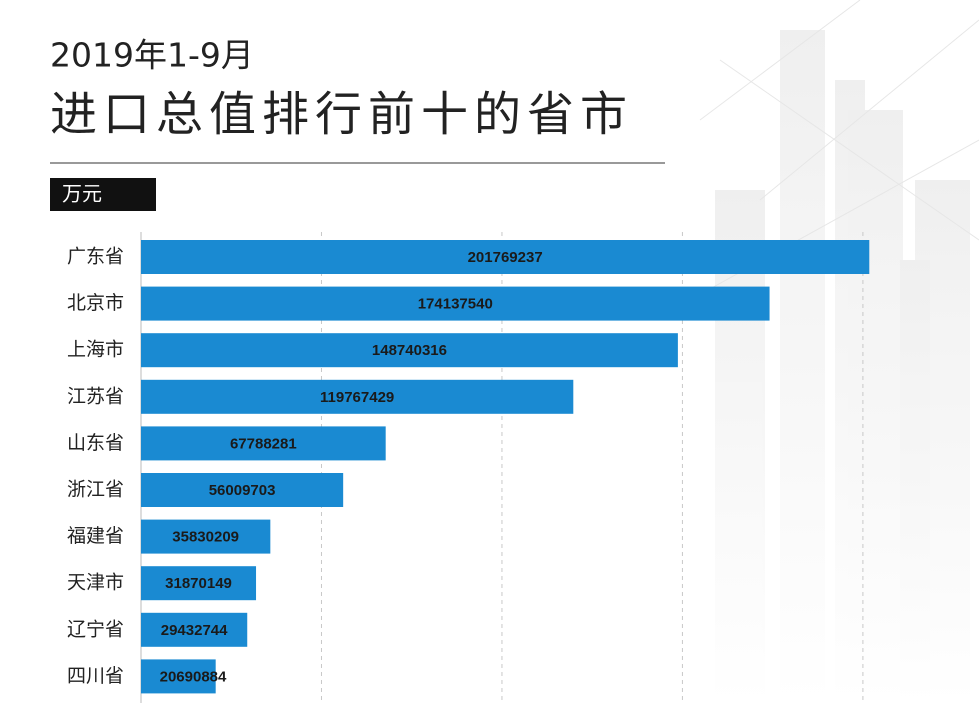 This screenshot has height=703, width=979. What do you see at coordinates (95, 490) in the screenshot?
I see `category-label: 浙江省` at bounding box center [95, 490].